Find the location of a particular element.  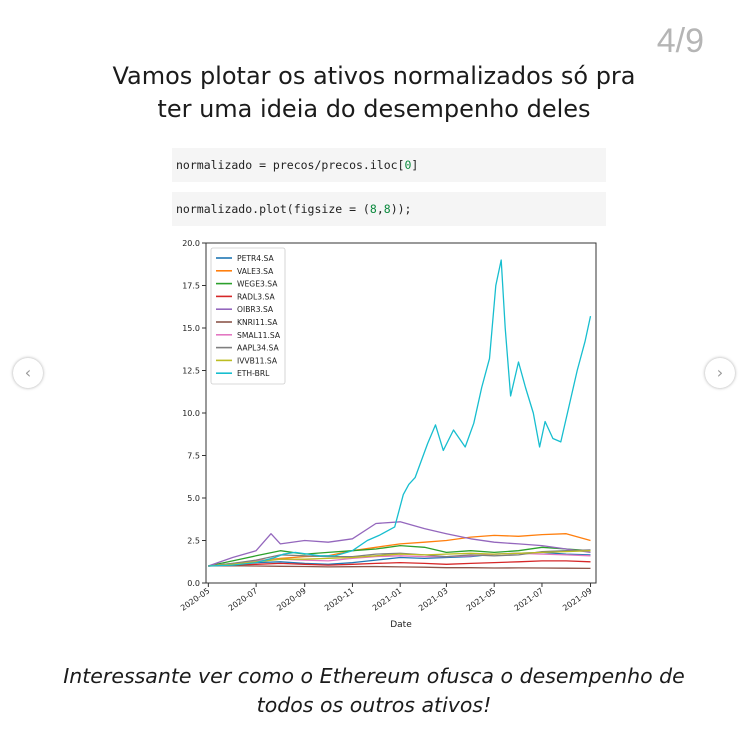

legend-label: RADL3.SA is located at coordinates (256, 296).